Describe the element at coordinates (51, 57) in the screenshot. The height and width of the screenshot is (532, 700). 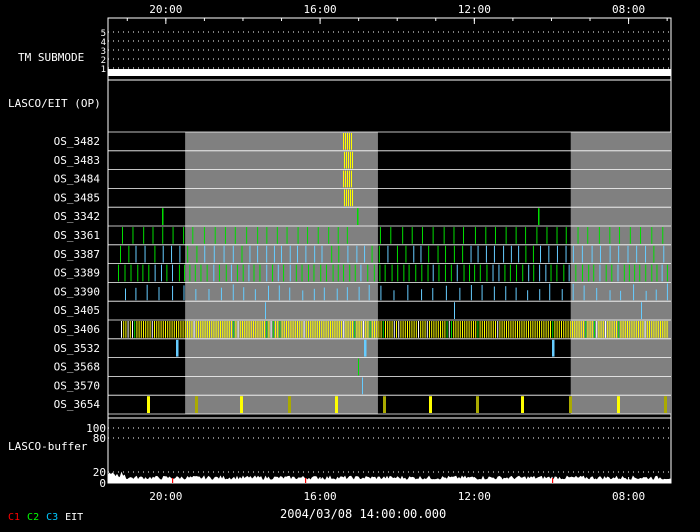
I see `tm-submode-label: TM SUBMODE` at that location.